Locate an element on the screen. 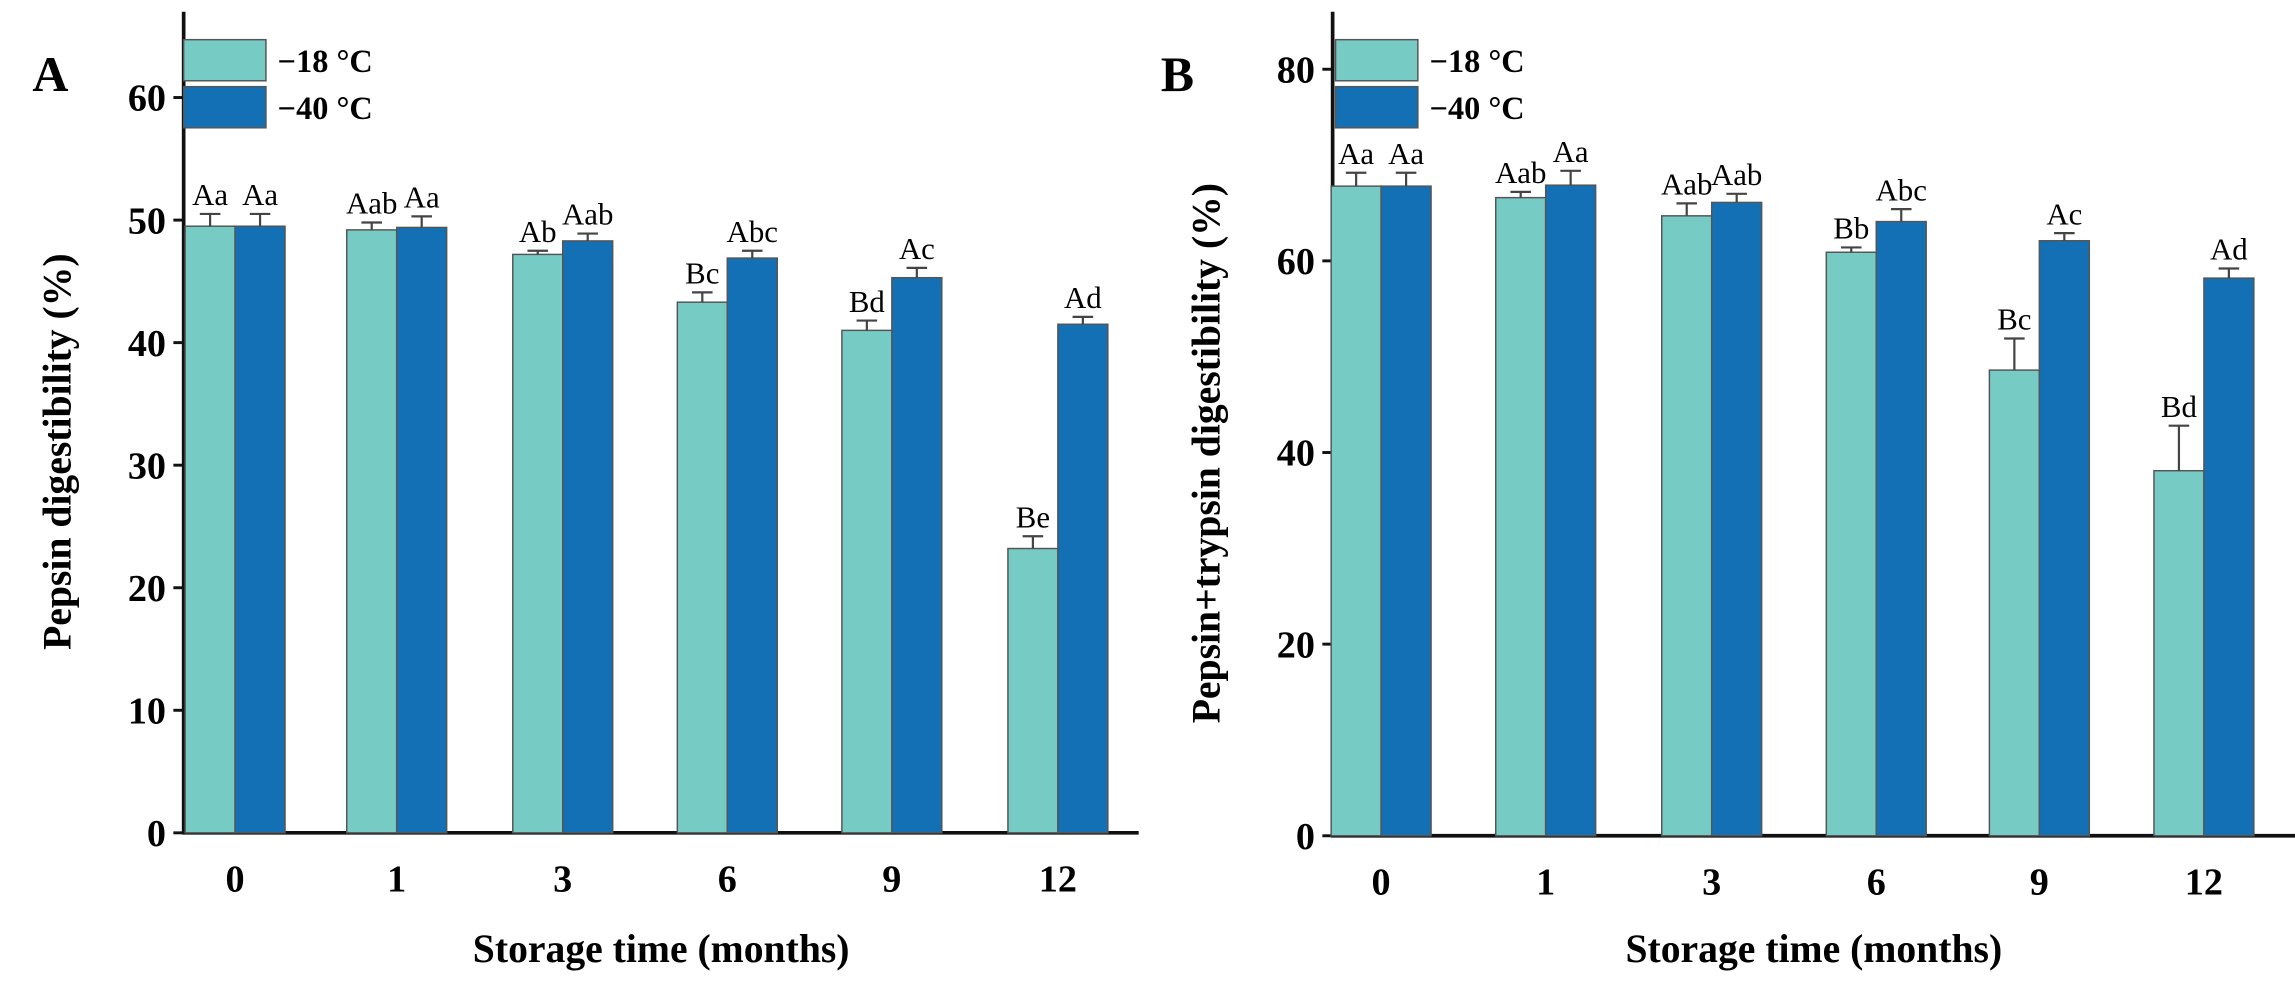 This screenshot has height=990, width=2295. significance-label: Be is located at coordinates (1033, 517).